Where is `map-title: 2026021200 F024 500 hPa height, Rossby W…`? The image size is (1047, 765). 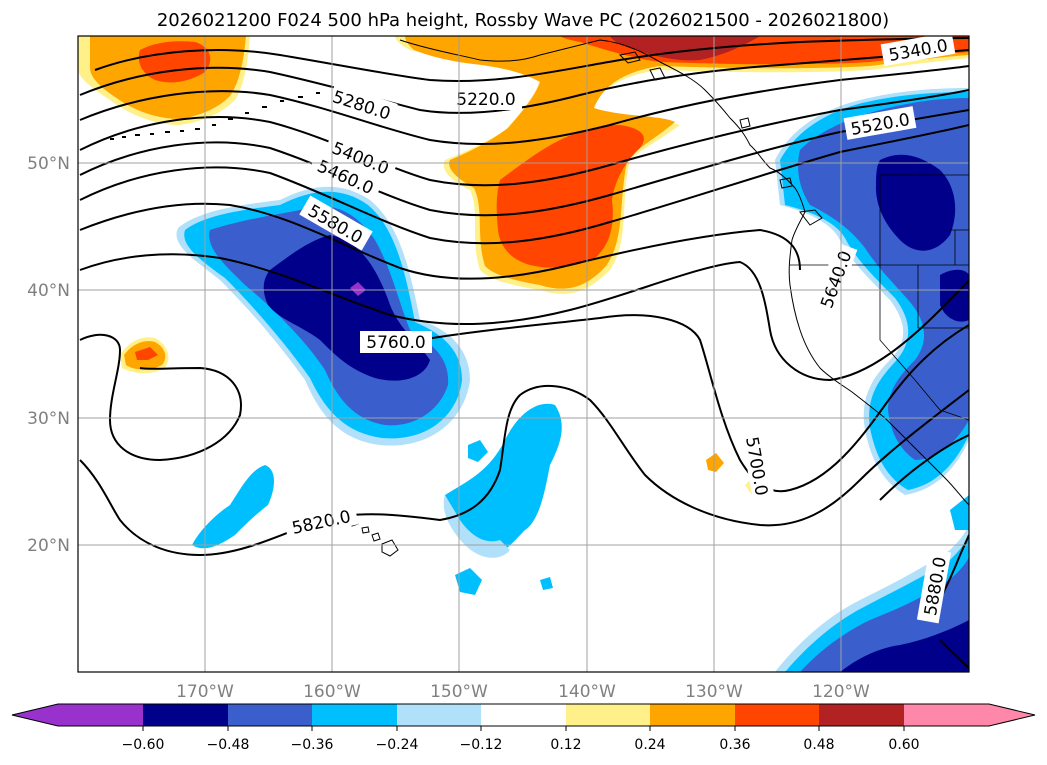
map-title: 2026021200 F024 500 hPa height, Rossby W… is located at coordinates (523, 20).